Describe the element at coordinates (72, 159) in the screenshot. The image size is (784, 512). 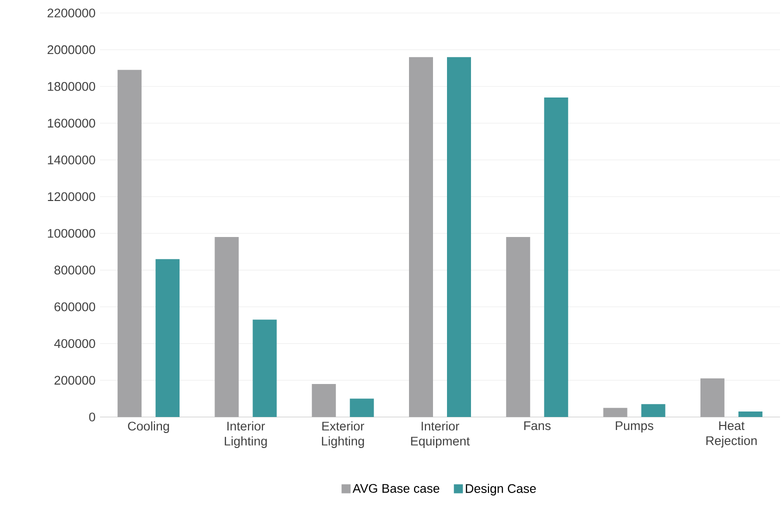
I see `y-tick-label: 1400000` at that location.